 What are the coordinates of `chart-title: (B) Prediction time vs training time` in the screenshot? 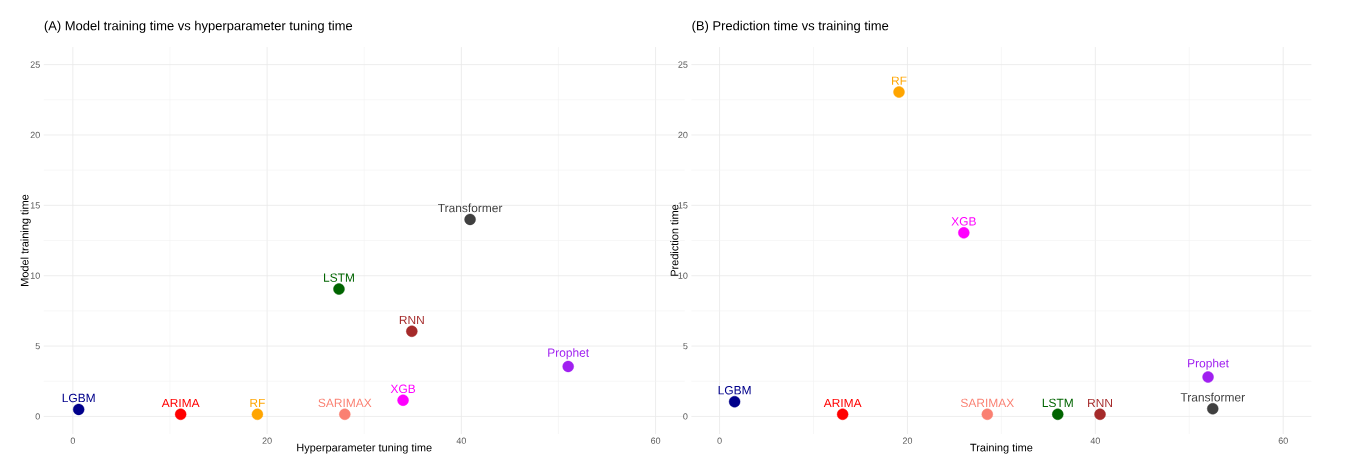 It's located at (790, 26).